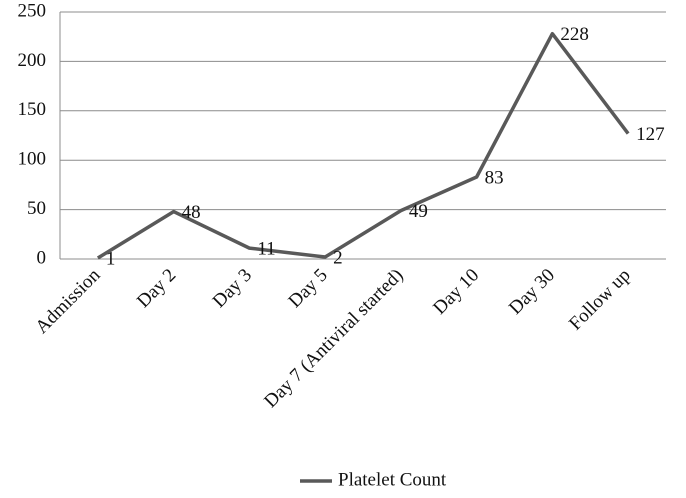 This screenshot has width=686, height=498. I want to click on x-tick-label: Day 30, so click(532, 292).